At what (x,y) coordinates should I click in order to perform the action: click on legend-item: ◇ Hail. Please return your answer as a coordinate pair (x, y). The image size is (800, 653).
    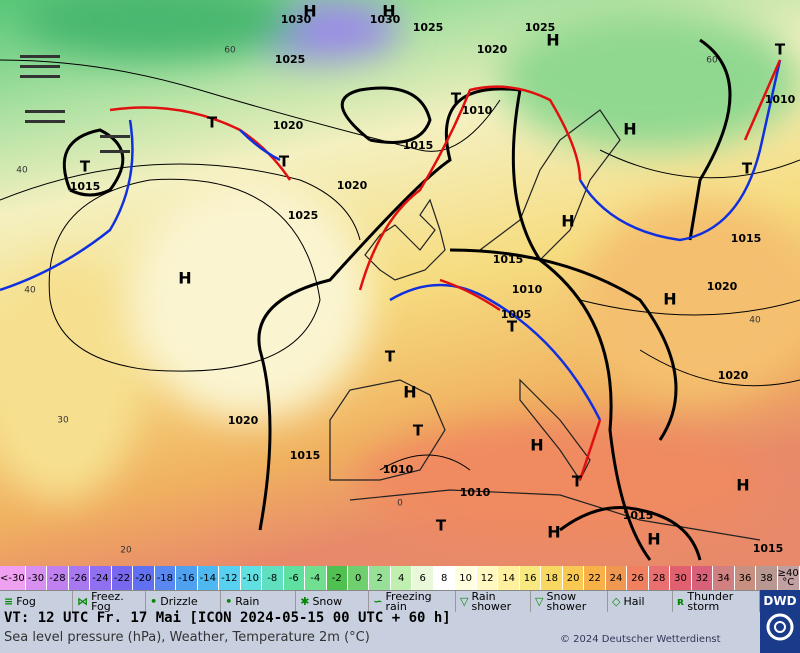
    Looking at the image, I should click on (641, 602).